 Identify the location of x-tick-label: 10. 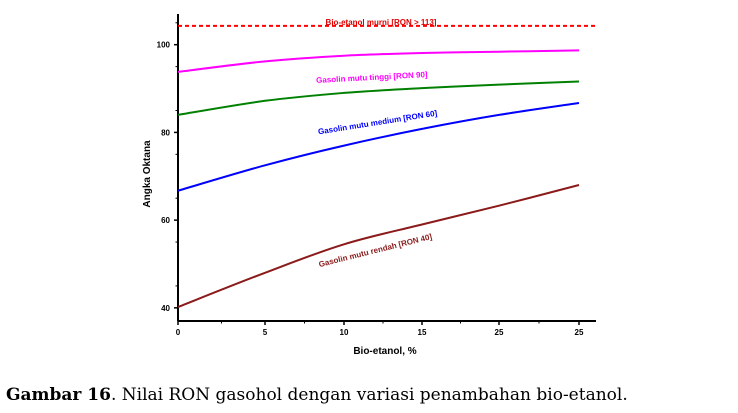
(344, 332).